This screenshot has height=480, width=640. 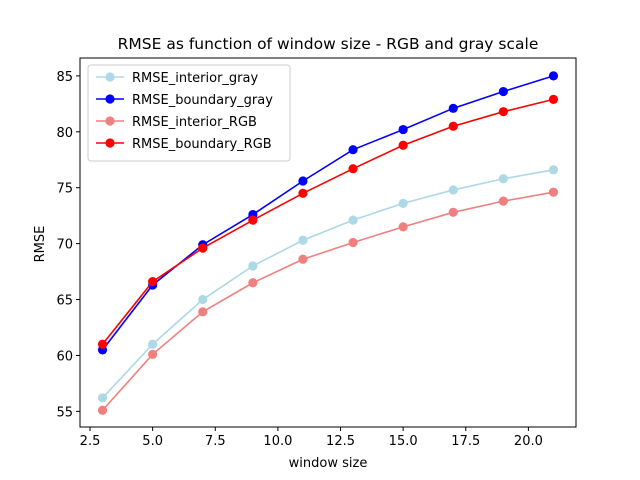 What do you see at coordinates (152, 441) in the screenshot?
I see `x-tick-label: 5.0` at bounding box center [152, 441].